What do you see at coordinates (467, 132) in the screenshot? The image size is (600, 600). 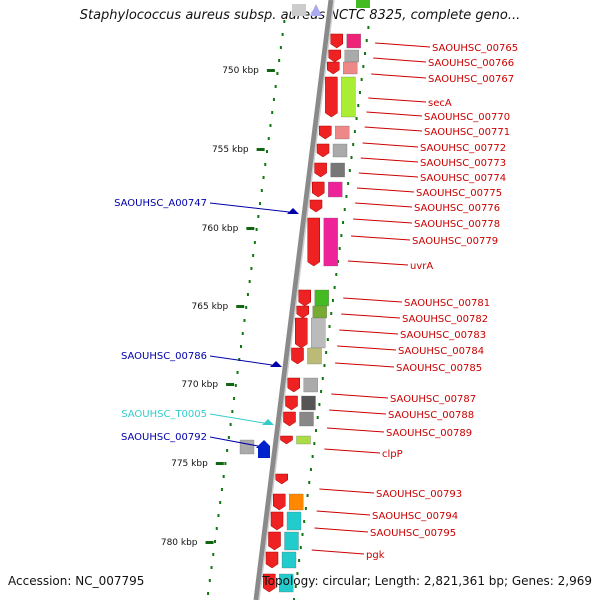 I see `gene-label: SAOUHSC_00771` at bounding box center [467, 132].